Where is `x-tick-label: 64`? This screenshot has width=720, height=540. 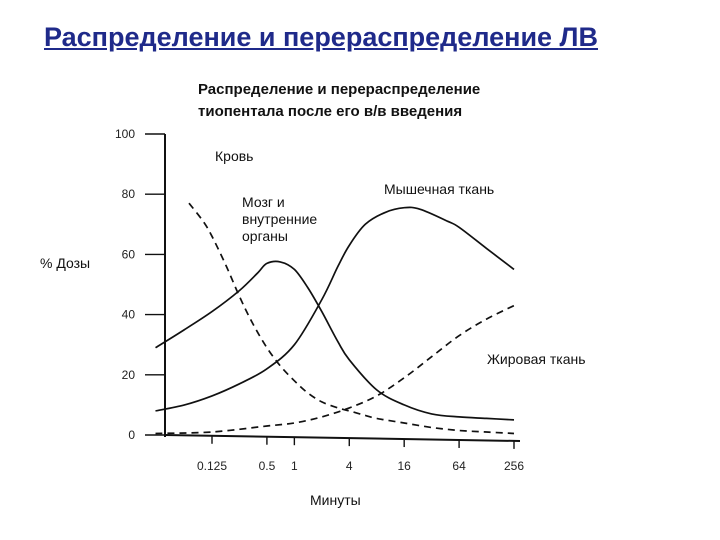
x-tick-label: 64 is located at coordinates (459, 466).